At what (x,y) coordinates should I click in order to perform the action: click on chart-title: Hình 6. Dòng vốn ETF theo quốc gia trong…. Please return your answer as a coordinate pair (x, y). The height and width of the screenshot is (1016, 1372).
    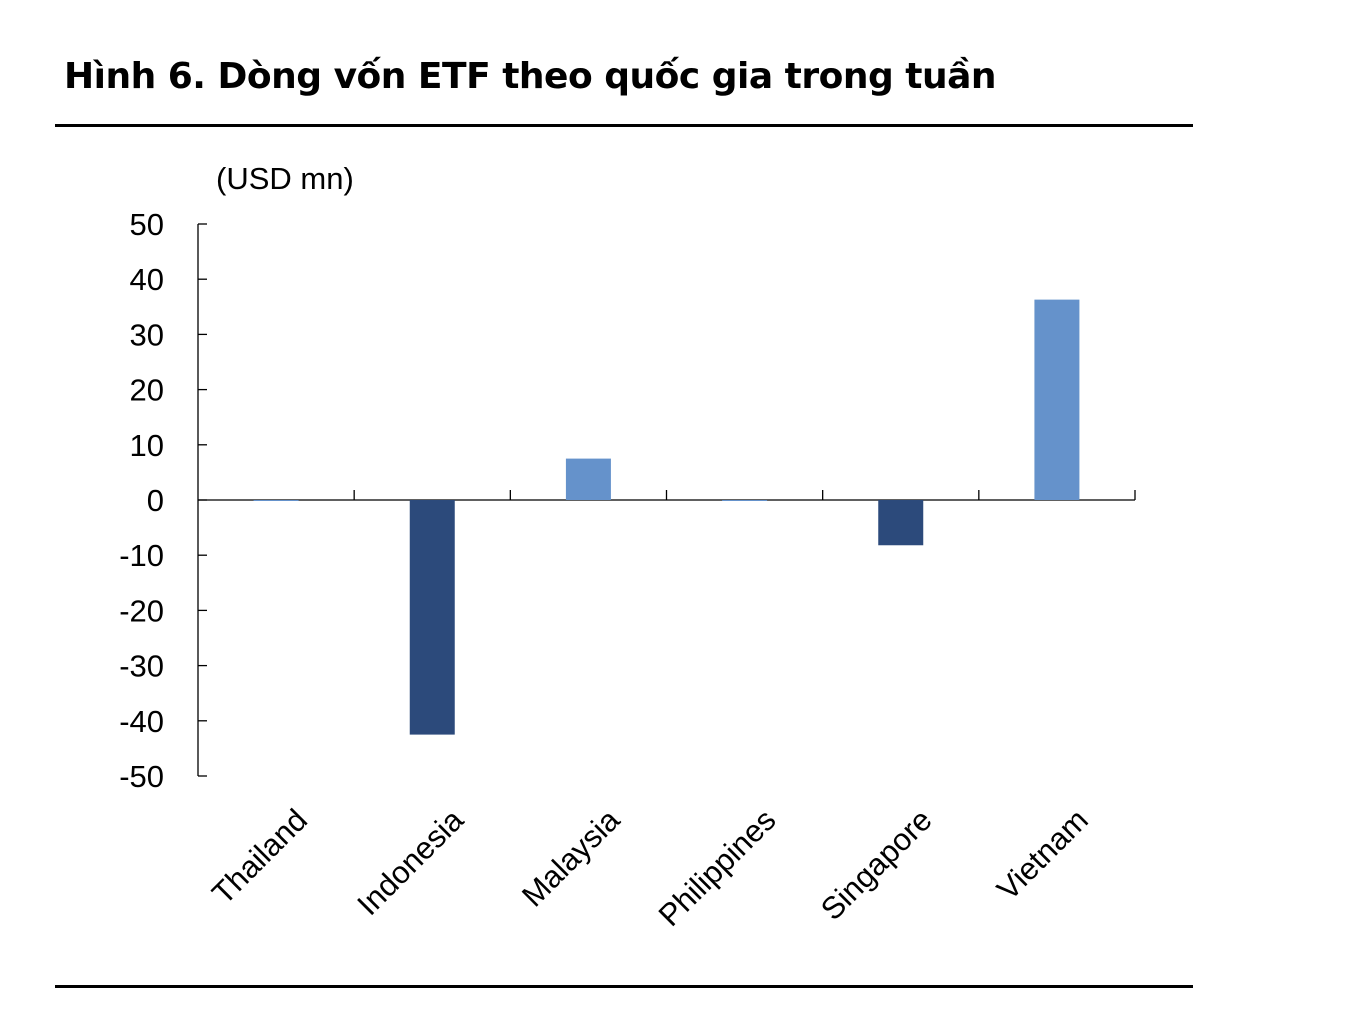
    Looking at the image, I should click on (530, 76).